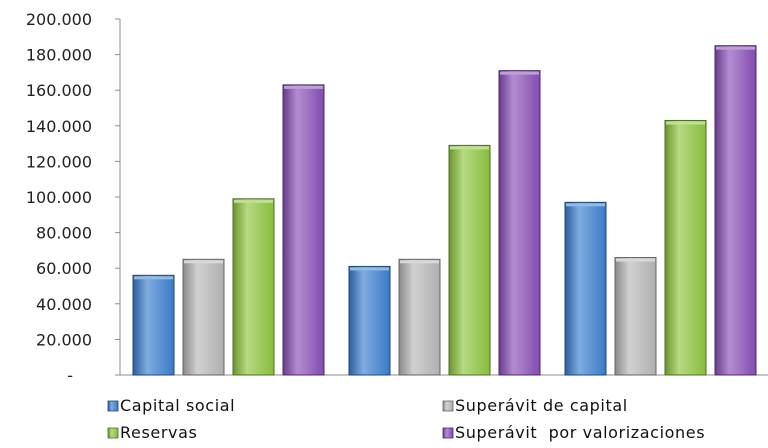  Describe the element at coordinates (580, 432) in the screenshot. I see `legend-label: Superávit por valorizaciones` at that location.